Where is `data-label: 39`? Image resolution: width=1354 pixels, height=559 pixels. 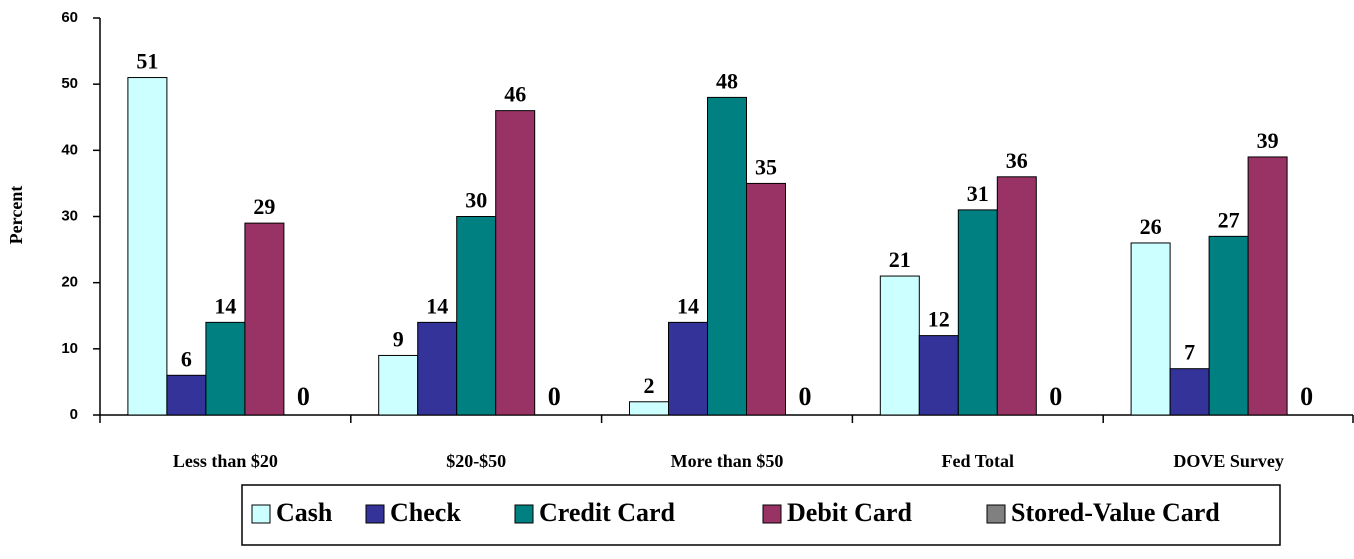
data-label: 39 is located at coordinates (1268, 140).